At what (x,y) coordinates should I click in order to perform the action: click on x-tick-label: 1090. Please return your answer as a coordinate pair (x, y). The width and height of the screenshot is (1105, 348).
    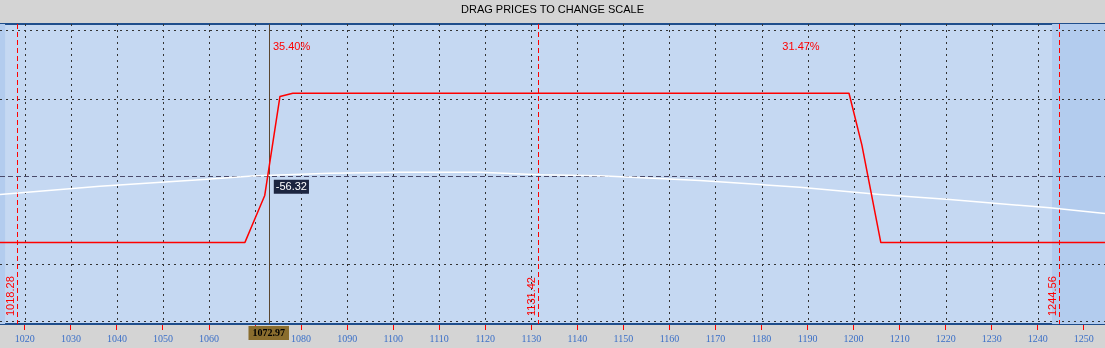
    Looking at the image, I should click on (347, 338).